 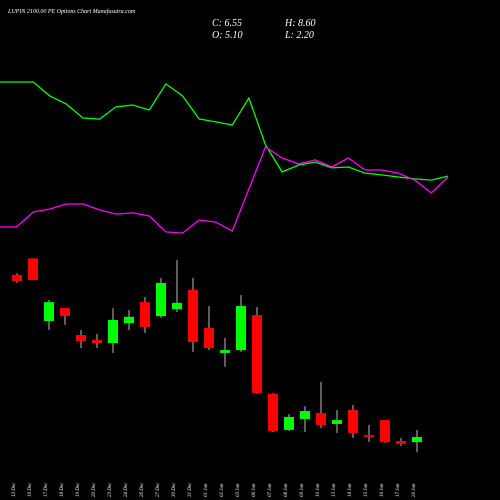 What do you see at coordinates (206, 490) in the screenshot?
I see `x-tick-label: 01 Jan` at bounding box center [206, 490].